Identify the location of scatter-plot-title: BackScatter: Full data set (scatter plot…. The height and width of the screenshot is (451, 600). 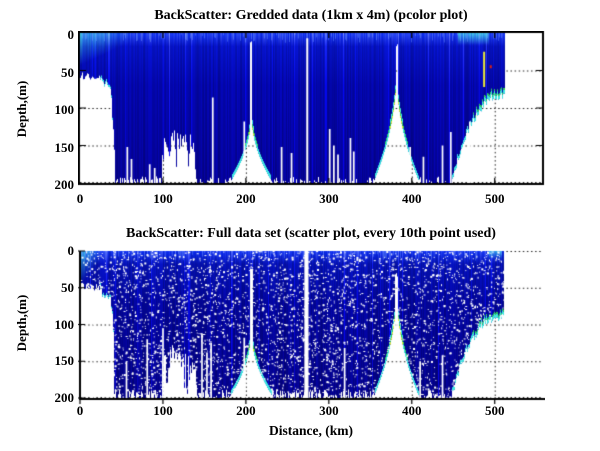
(311, 233).